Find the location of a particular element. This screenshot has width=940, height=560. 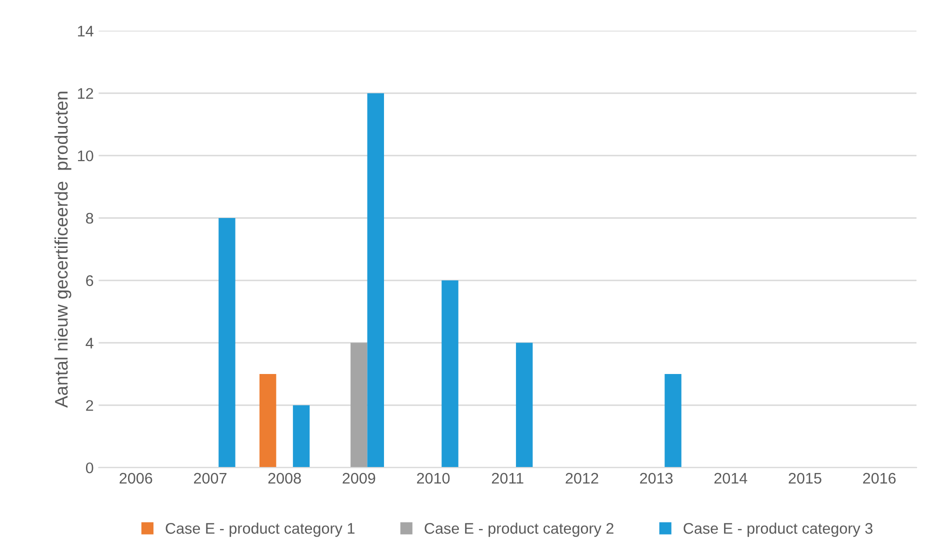

x-tick-label: 2007 is located at coordinates (210, 478).